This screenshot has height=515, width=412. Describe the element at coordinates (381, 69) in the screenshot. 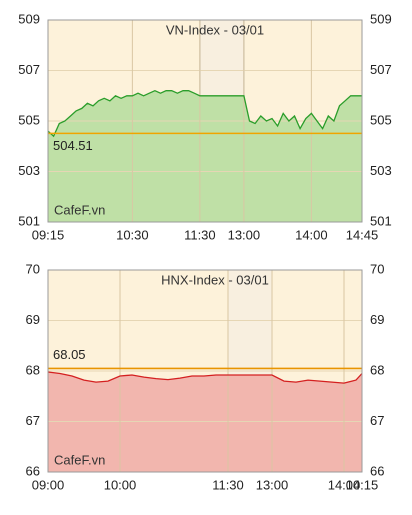

I see `y2-tick-label: 507` at that location.